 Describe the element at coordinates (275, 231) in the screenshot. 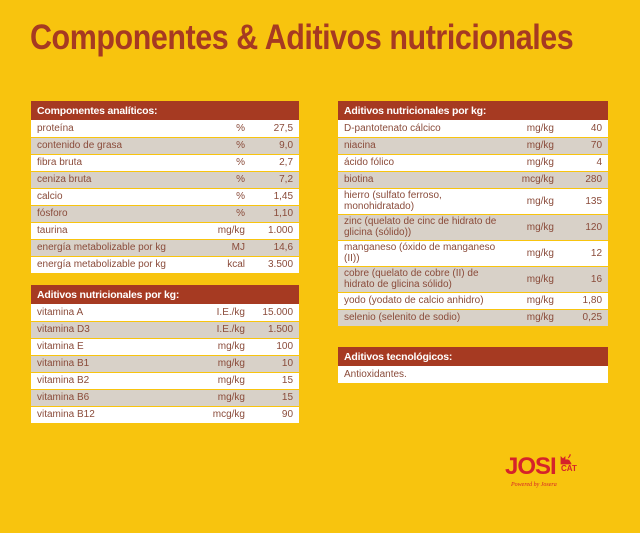

I see `row-value: 1.000` at that location.